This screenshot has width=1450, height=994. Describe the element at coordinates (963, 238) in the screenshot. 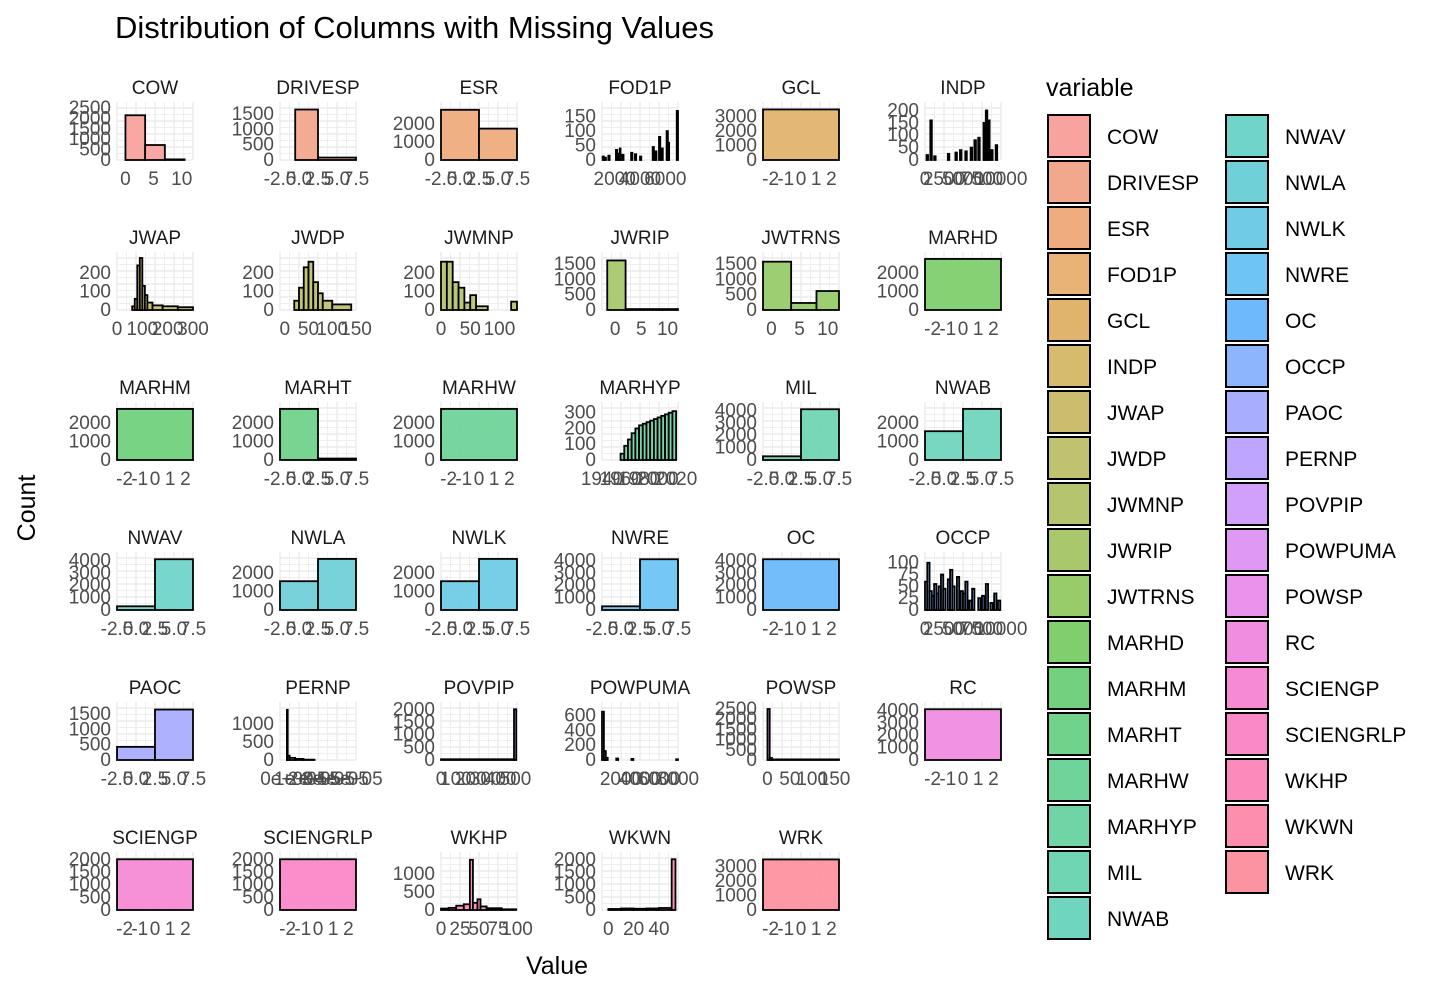

I see `facet-strip-label: MARHD` at that location.